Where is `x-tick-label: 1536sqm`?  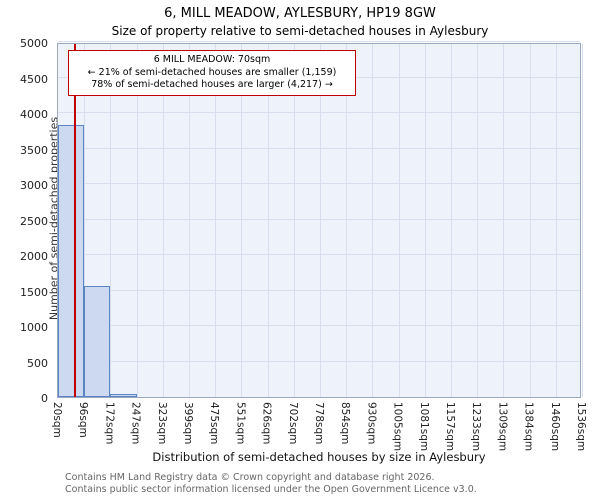 x-tick-label: 1536sqm is located at coordinates (581, 427).